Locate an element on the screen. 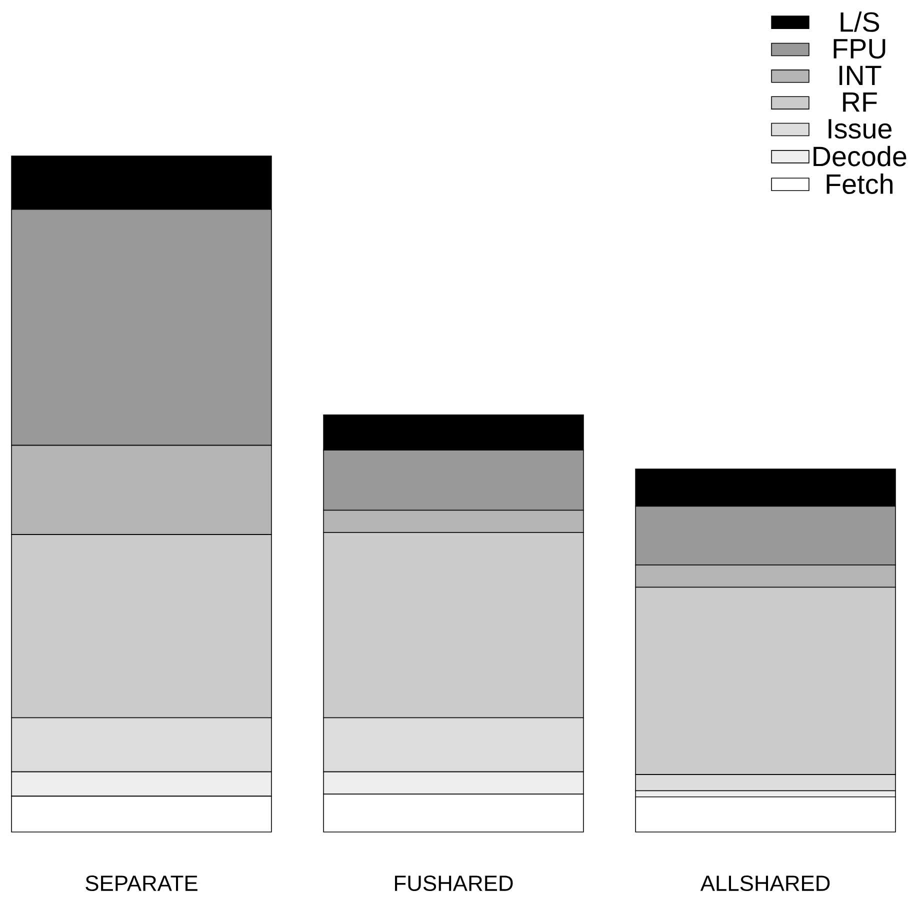 The width and height of the screenshot is (919, 901). x-tick-label: FUSHARED is located at coordinates (454, 884).